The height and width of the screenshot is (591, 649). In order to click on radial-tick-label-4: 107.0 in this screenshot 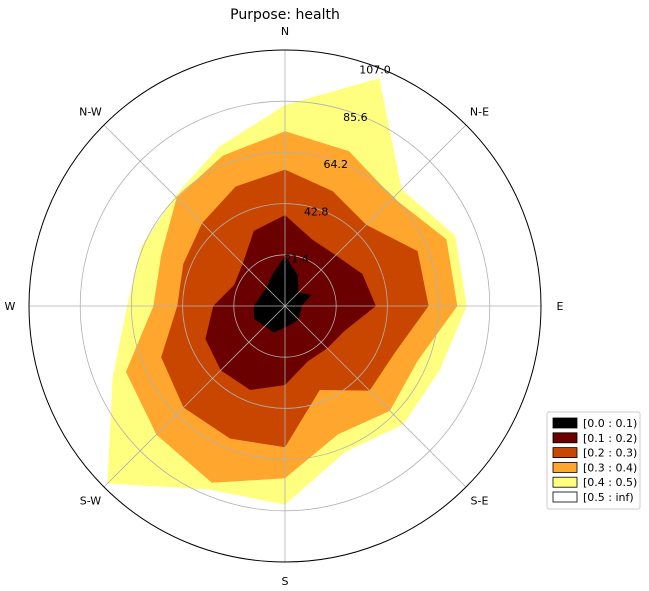, I will do `click(375, 70)`.